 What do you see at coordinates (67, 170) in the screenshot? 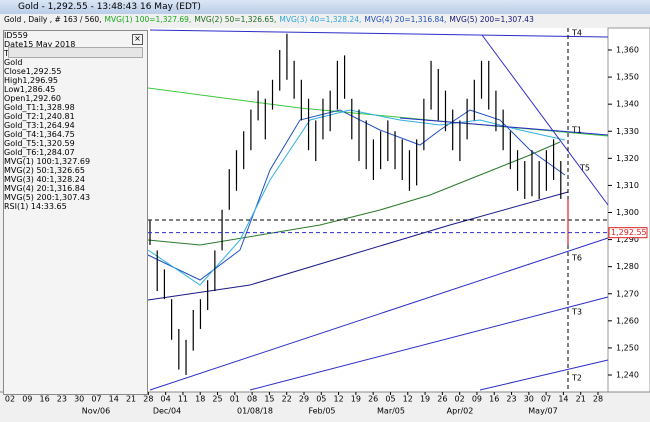
I see `info-value: 1,326.65` at bounding box center [67, 170].